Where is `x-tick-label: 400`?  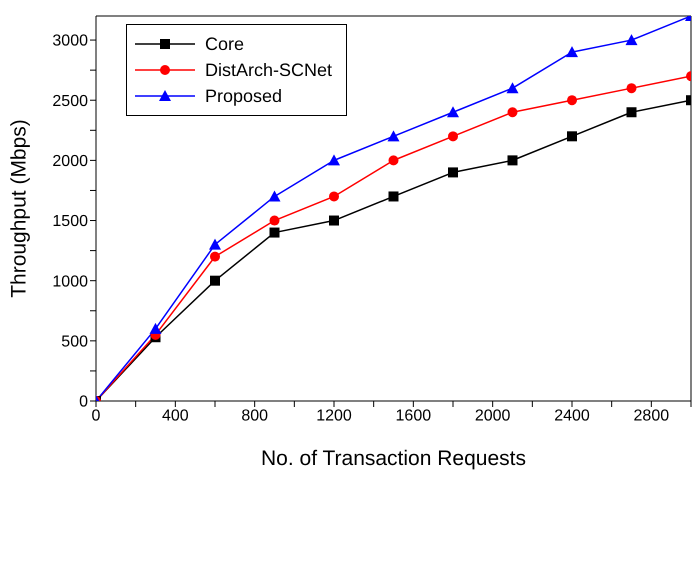
x-tick-label: 400 is located at coordinates (175, 415).